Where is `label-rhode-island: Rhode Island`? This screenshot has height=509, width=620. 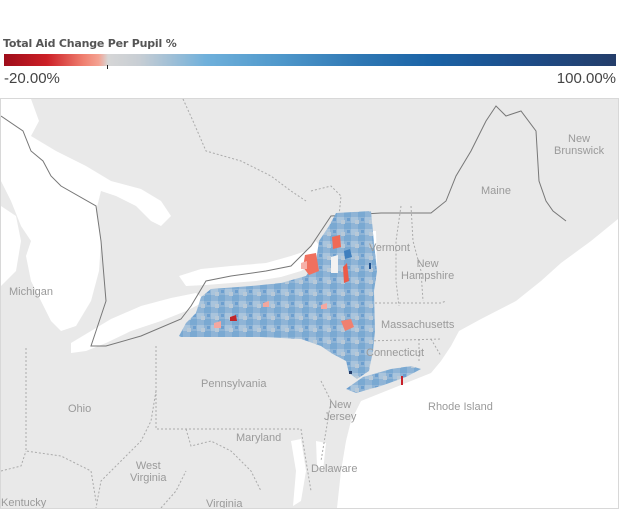 label-rhode-island: Rhode Island is located at coordinates (460, 407).